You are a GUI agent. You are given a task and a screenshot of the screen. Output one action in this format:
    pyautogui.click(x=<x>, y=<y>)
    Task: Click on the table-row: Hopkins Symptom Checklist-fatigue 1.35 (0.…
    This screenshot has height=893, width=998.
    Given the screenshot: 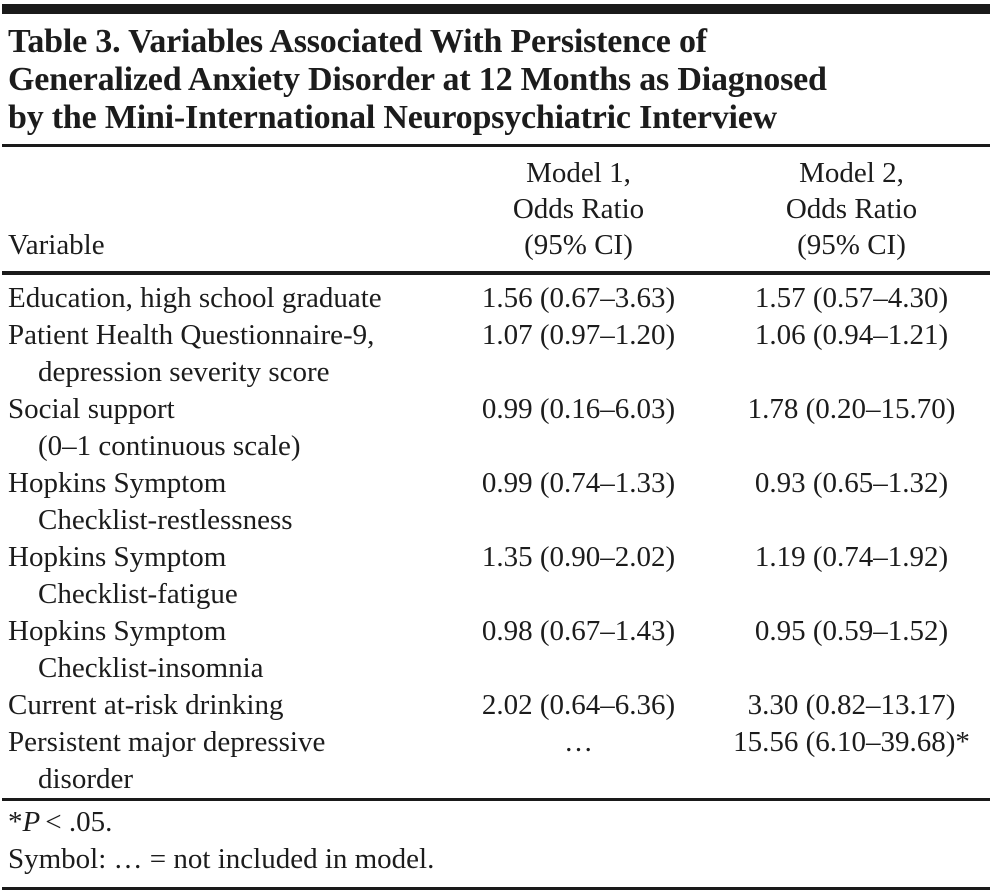 What is the action you would take?
    pyautogui.click(x=499, y=576)
    